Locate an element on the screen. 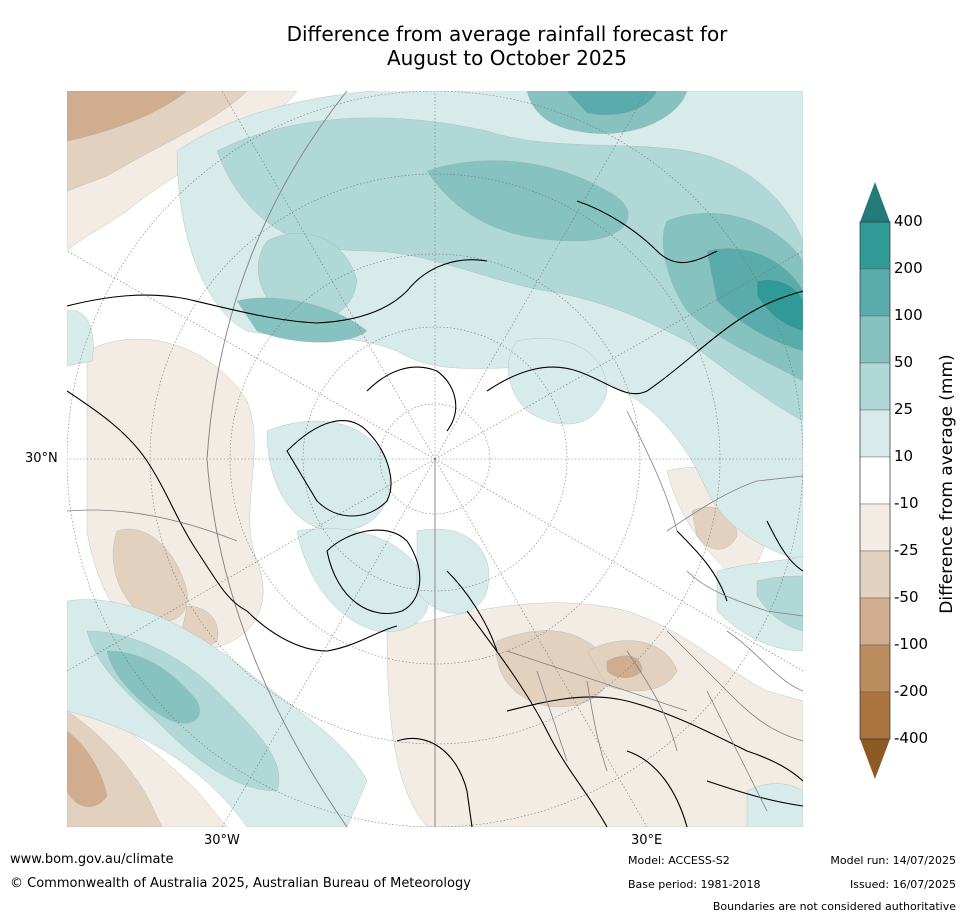 The height and width of the screenshot is (919, 965). colorbar-tick-label: 400 is located at coordinates (908, 221).